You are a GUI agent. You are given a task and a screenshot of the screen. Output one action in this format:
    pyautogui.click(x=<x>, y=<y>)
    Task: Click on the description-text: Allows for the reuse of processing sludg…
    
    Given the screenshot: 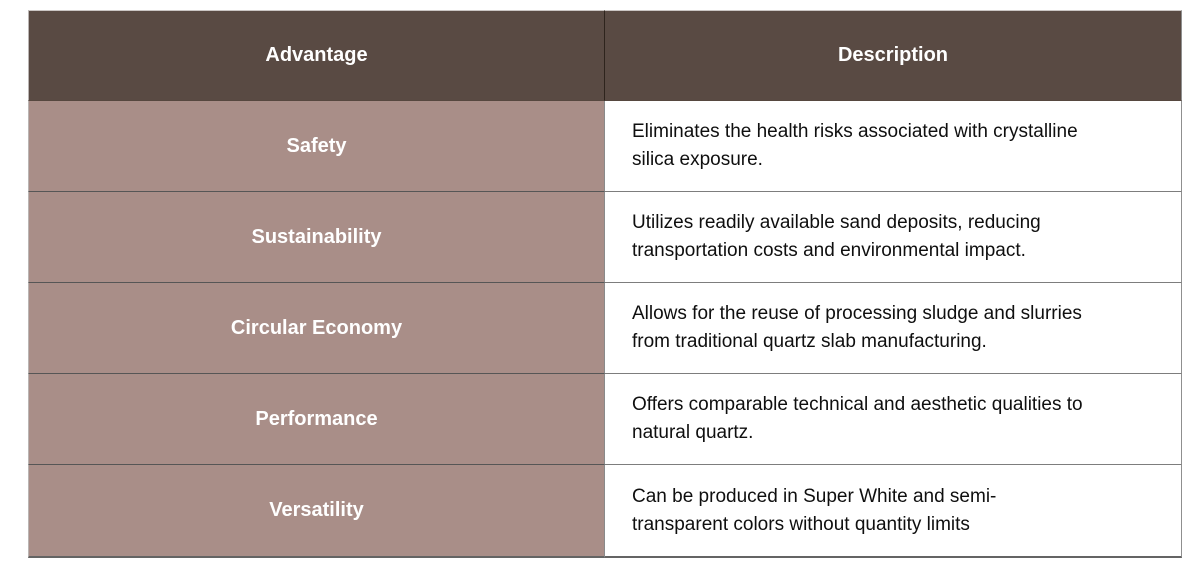 What is the action you would take?
    pyautogui.click(x=857, y=328)
    